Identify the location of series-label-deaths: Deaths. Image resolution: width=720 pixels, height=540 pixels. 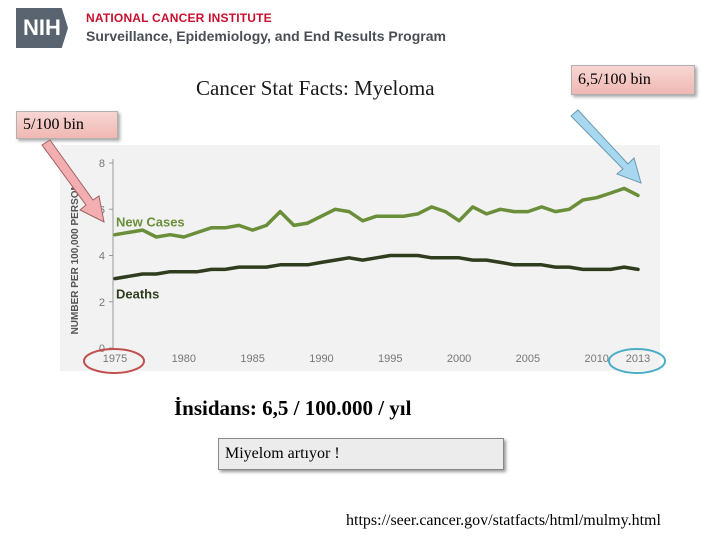
(137, 294).